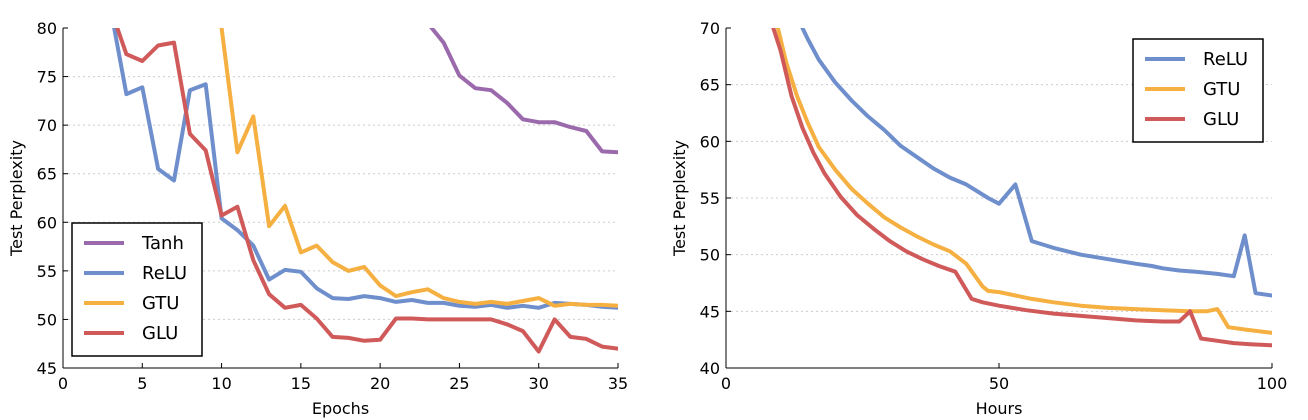  What do you see at coordinates (47, 28) in the screenshot?
I see `y-tick-label: 80` at bounding box center [47, 28].